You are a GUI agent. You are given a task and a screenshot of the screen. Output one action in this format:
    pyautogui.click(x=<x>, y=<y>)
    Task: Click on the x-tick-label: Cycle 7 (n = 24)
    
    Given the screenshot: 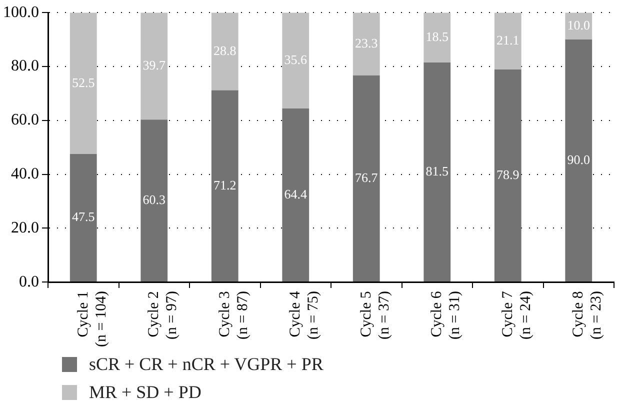 What is the action you would take?
    pyautogui.click(x=517, y=315)
    